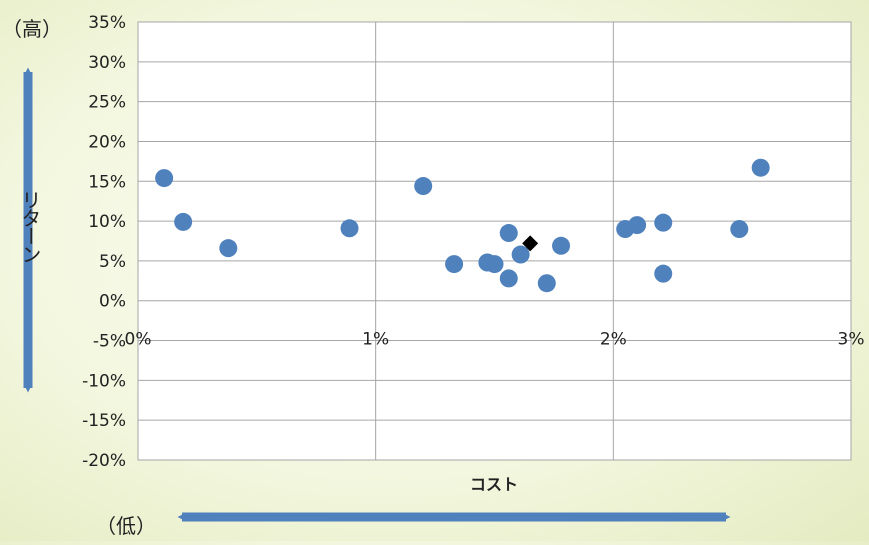  Describe the element at coordinates (112, 262) in the screenshot. I see `y-tick-label: 5%` at that location.